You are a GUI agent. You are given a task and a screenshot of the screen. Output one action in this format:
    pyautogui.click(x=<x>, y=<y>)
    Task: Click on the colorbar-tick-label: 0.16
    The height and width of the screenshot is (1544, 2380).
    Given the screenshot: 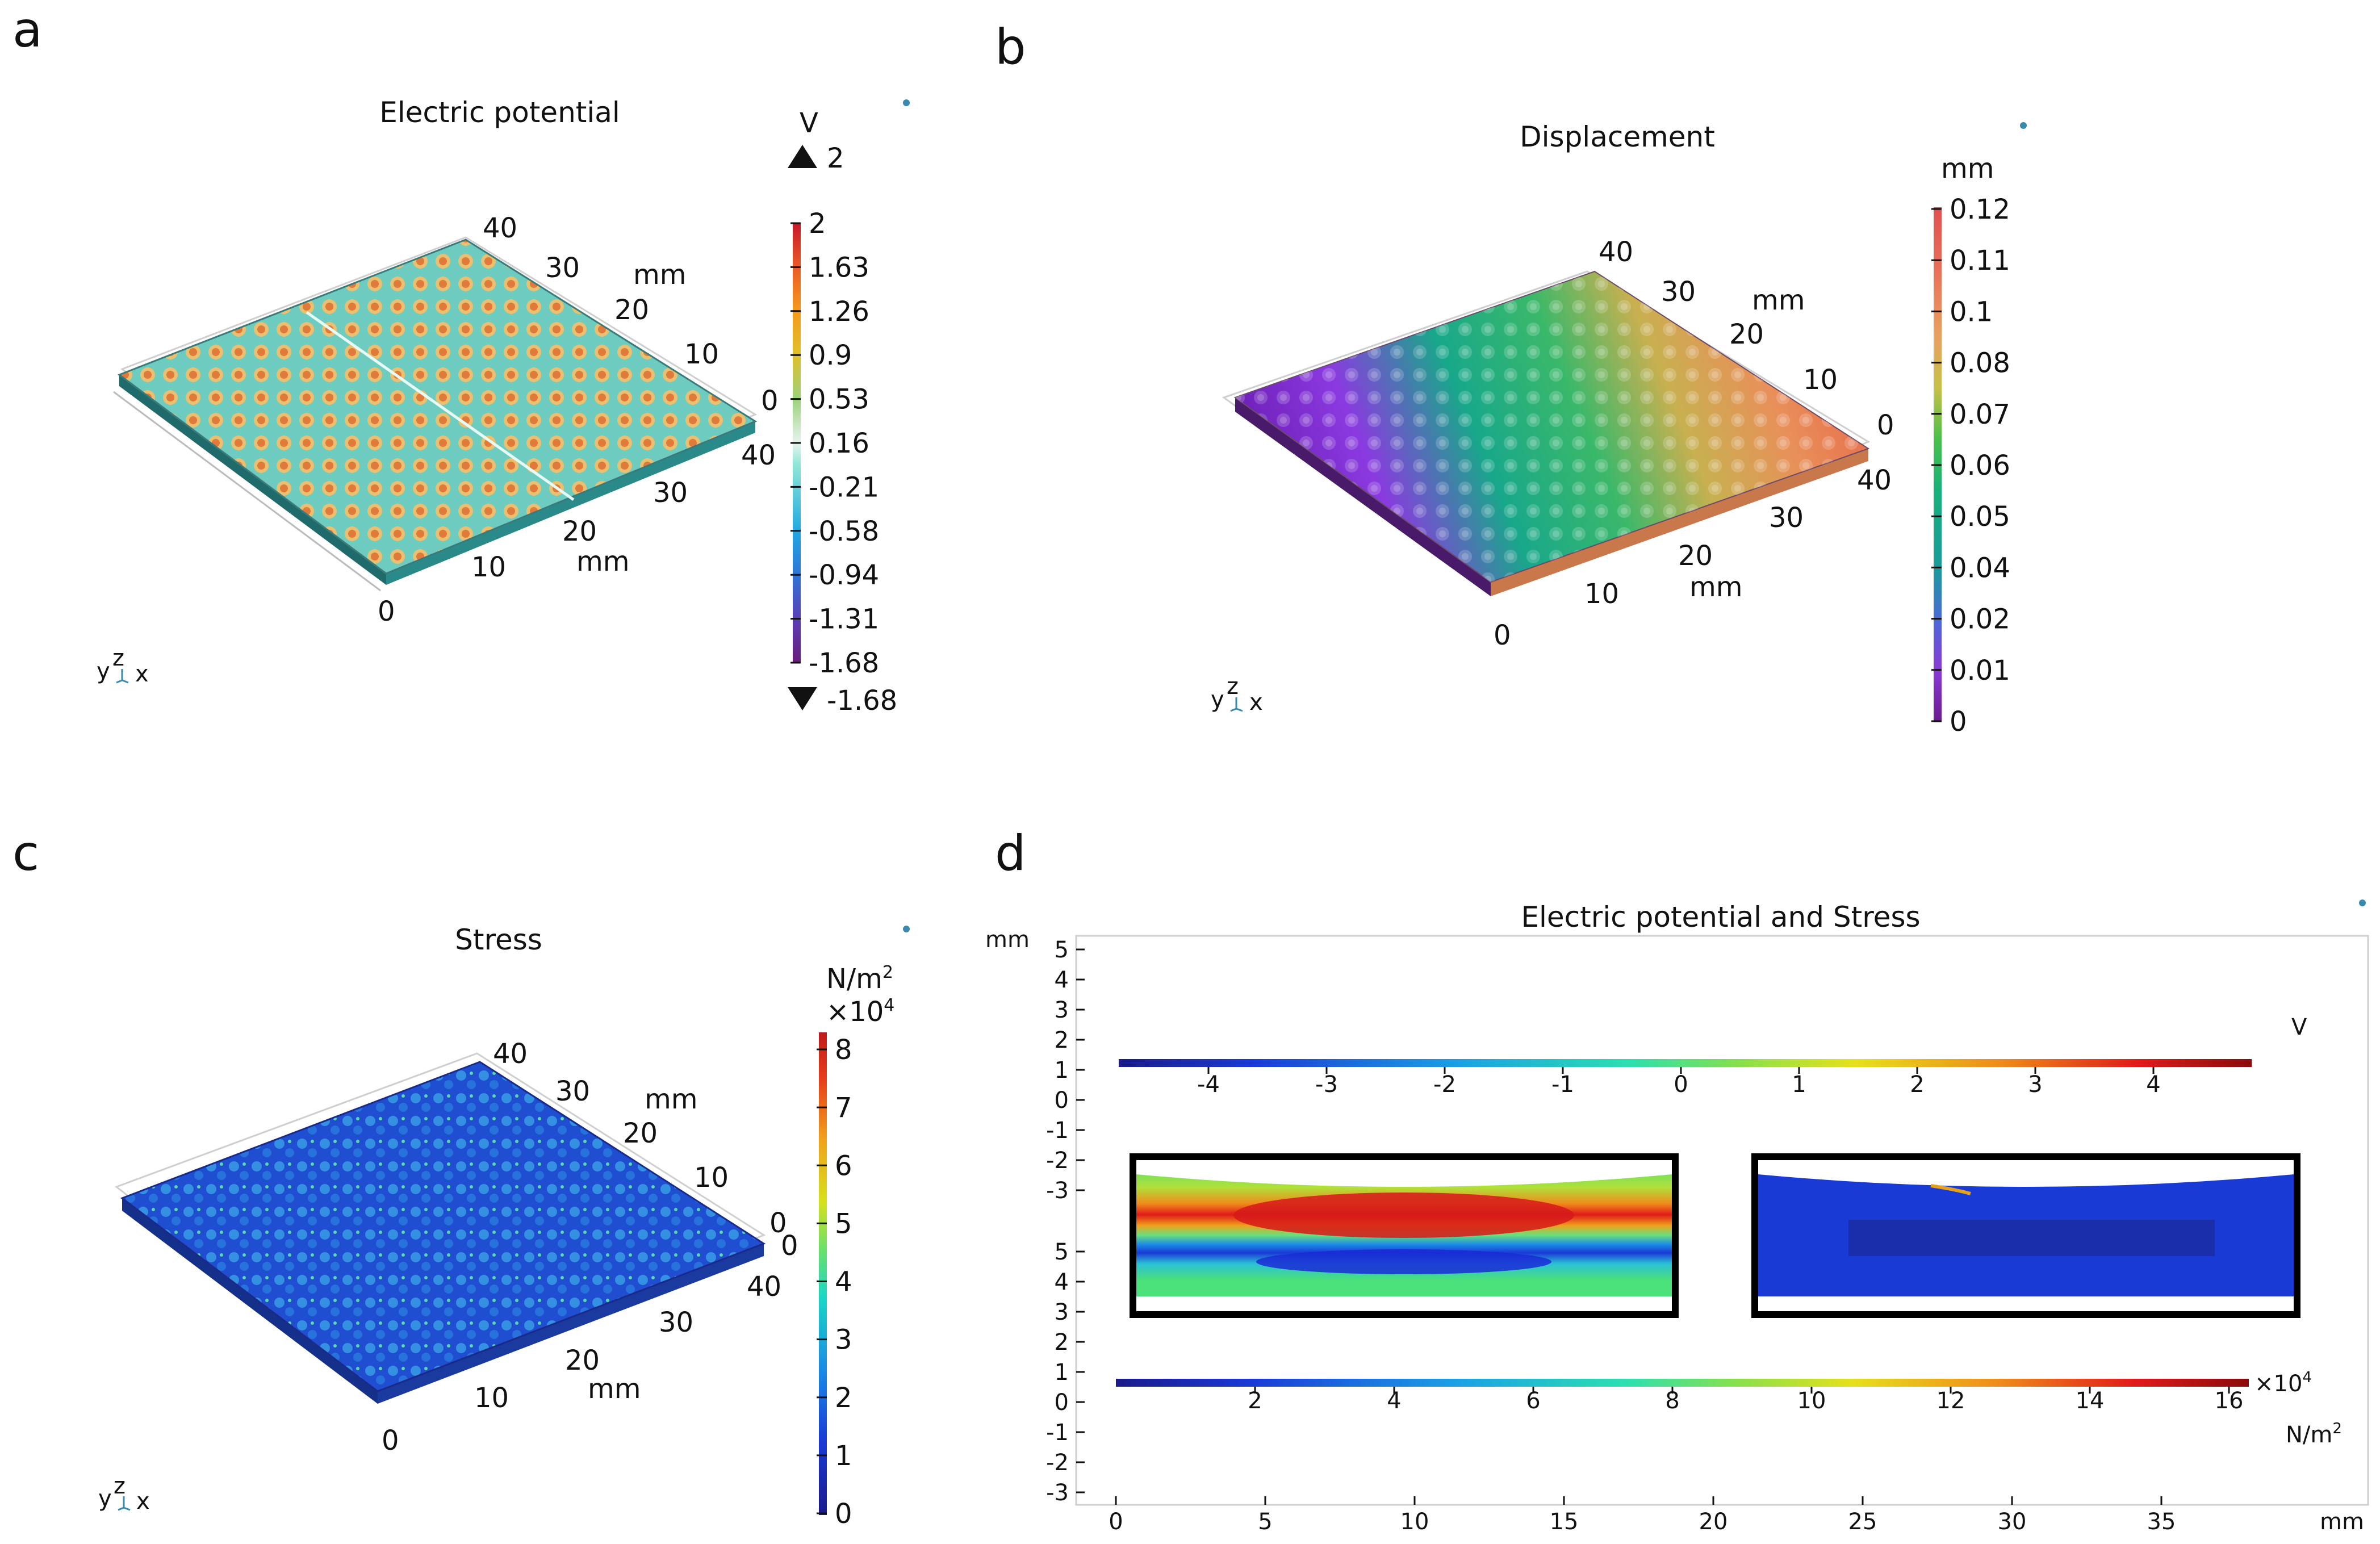 What is the action you would take?
    pyautogui.click(x=839, y=443)
    